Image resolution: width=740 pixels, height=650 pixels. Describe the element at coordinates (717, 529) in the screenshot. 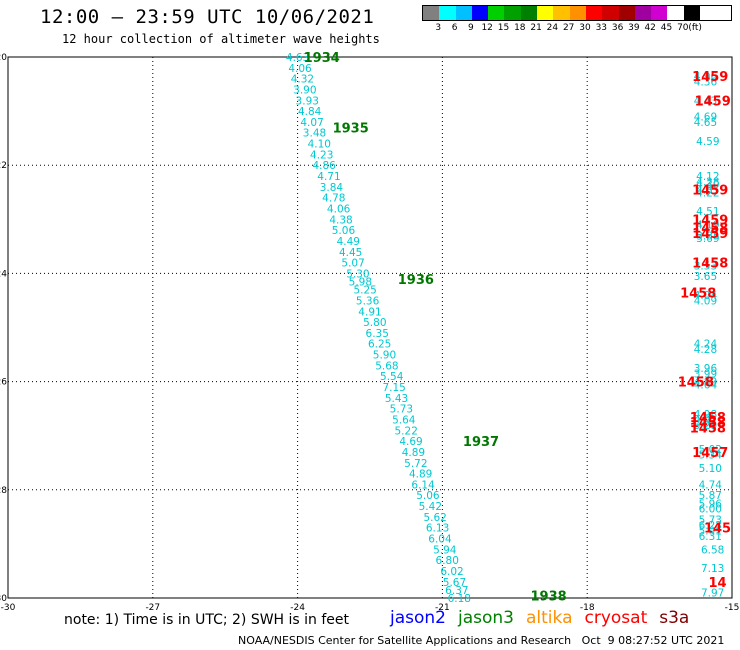

I see `pass-time-label: 145` at that location.